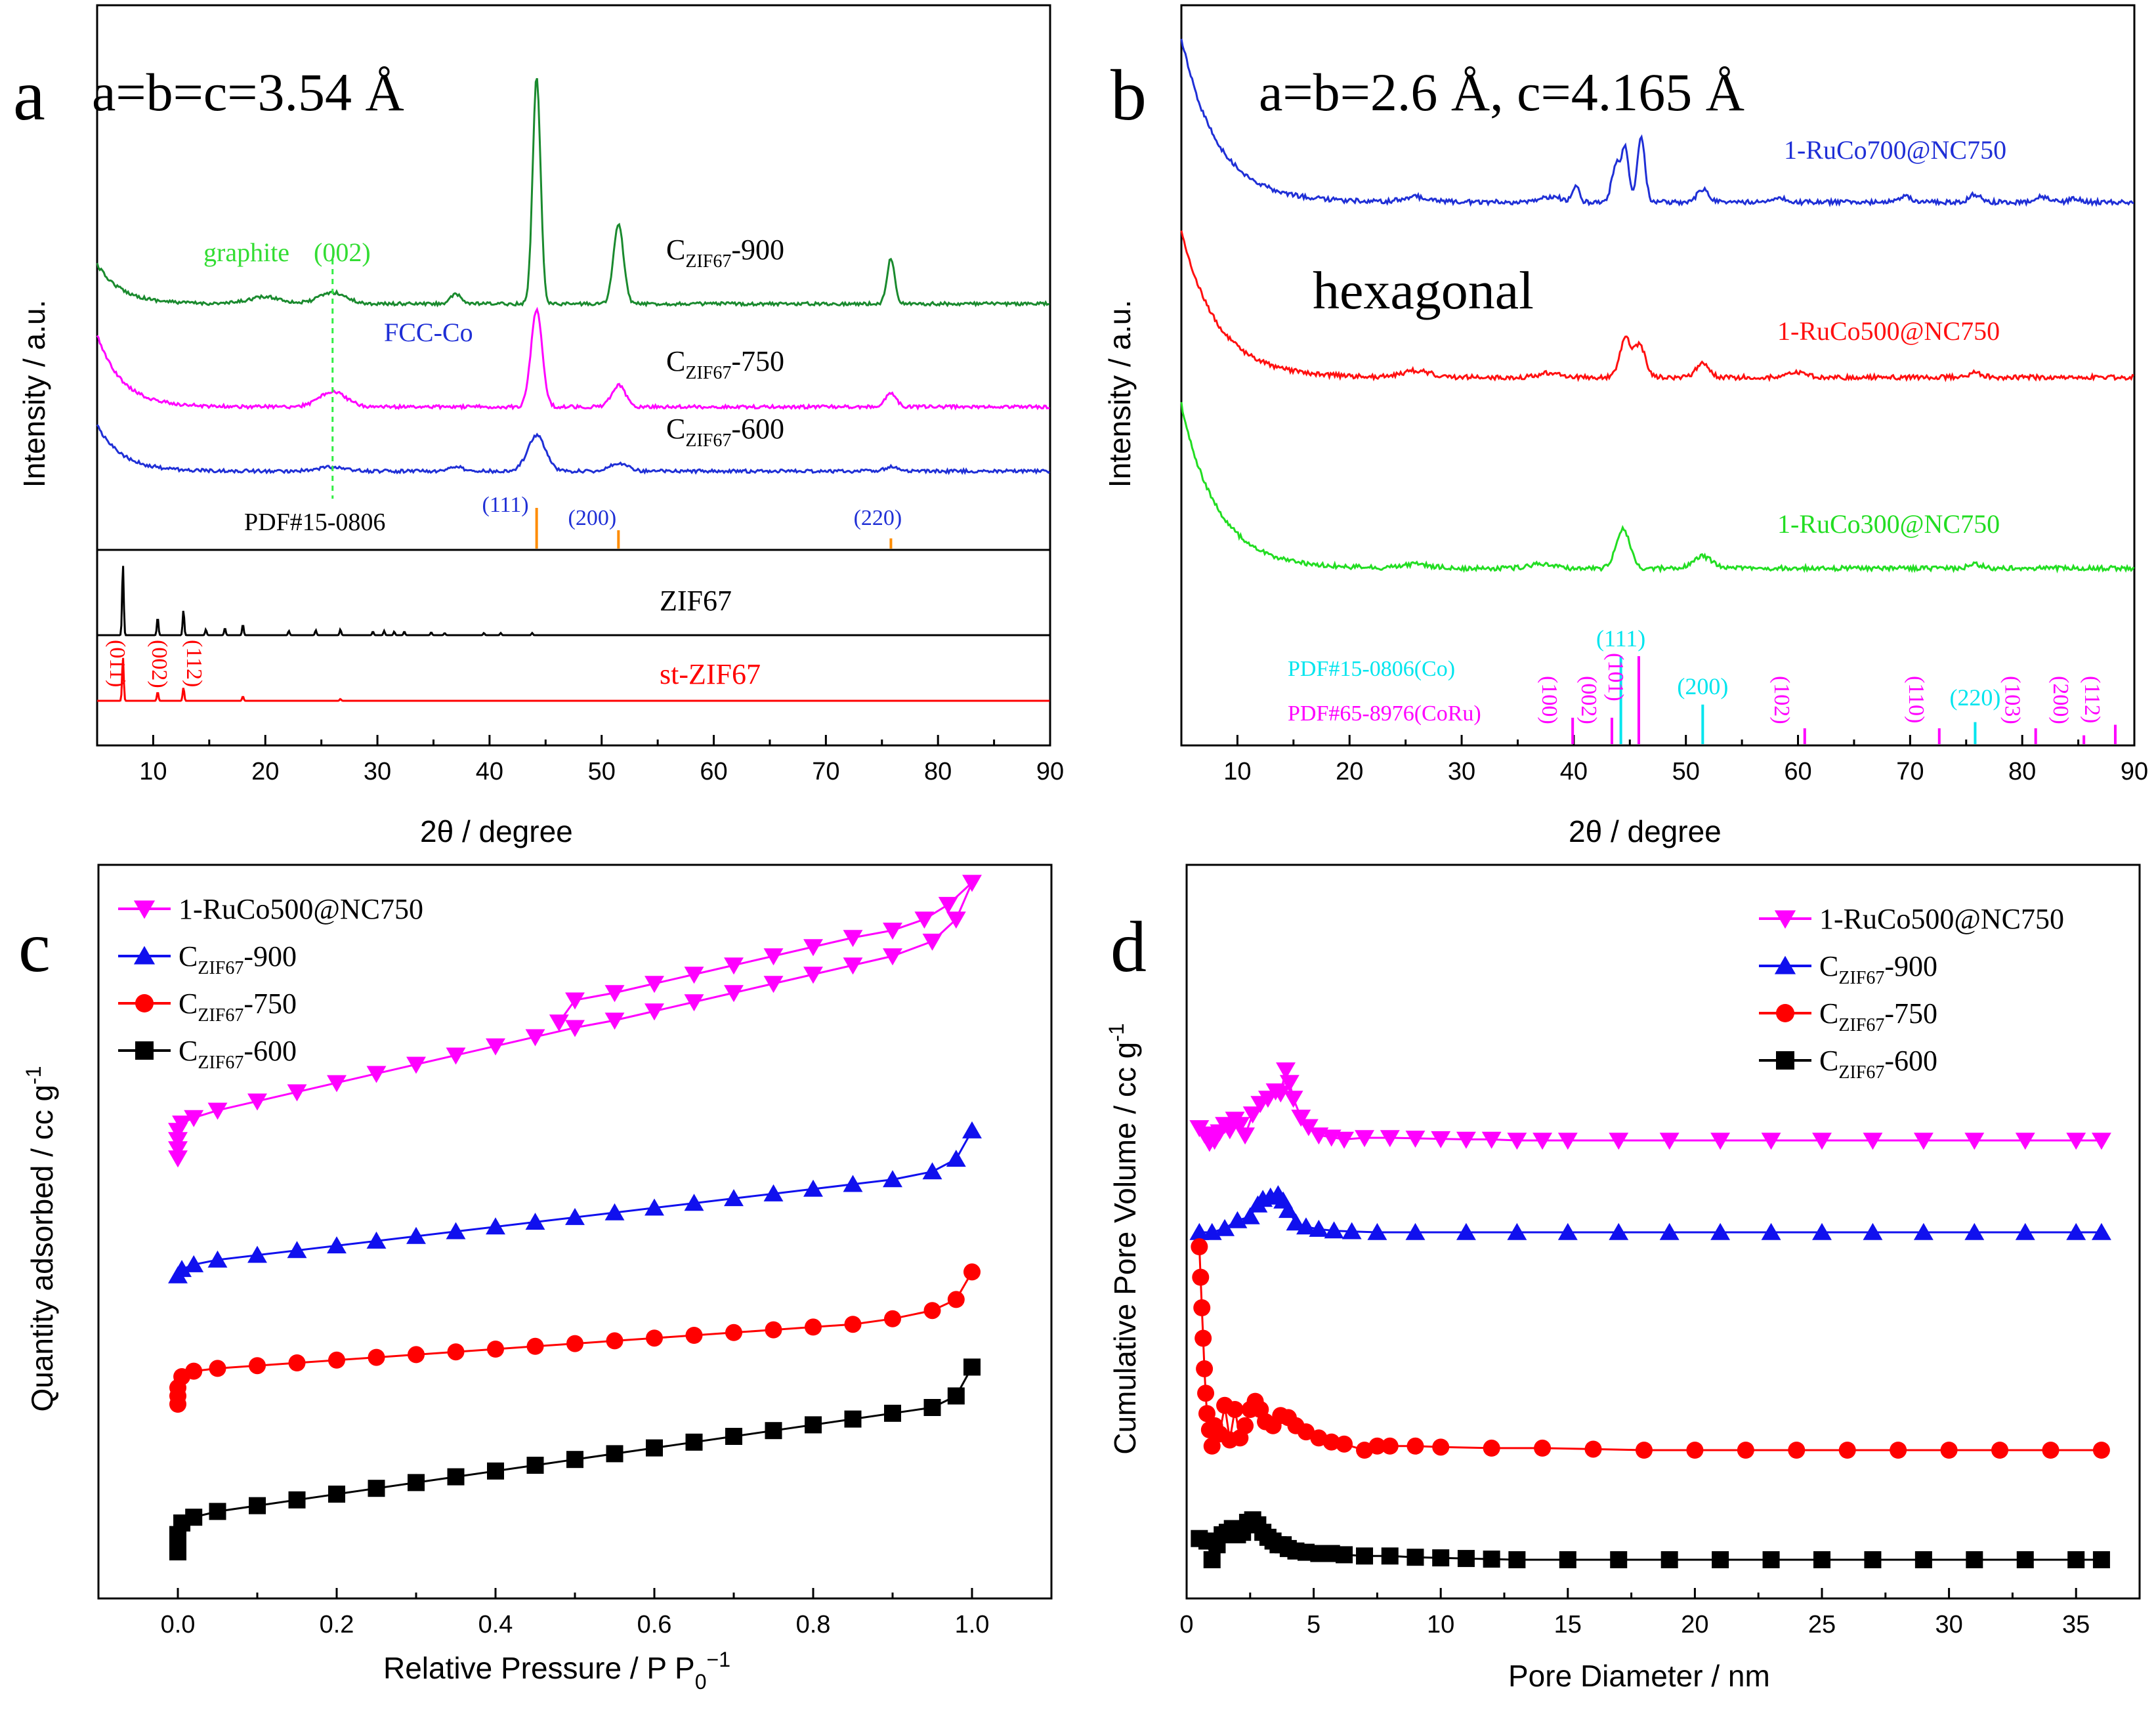  Describe the element at coordinates (725, 432) in the screenshot. I see `panel-a-series-label: CZIF67-600` at that location.